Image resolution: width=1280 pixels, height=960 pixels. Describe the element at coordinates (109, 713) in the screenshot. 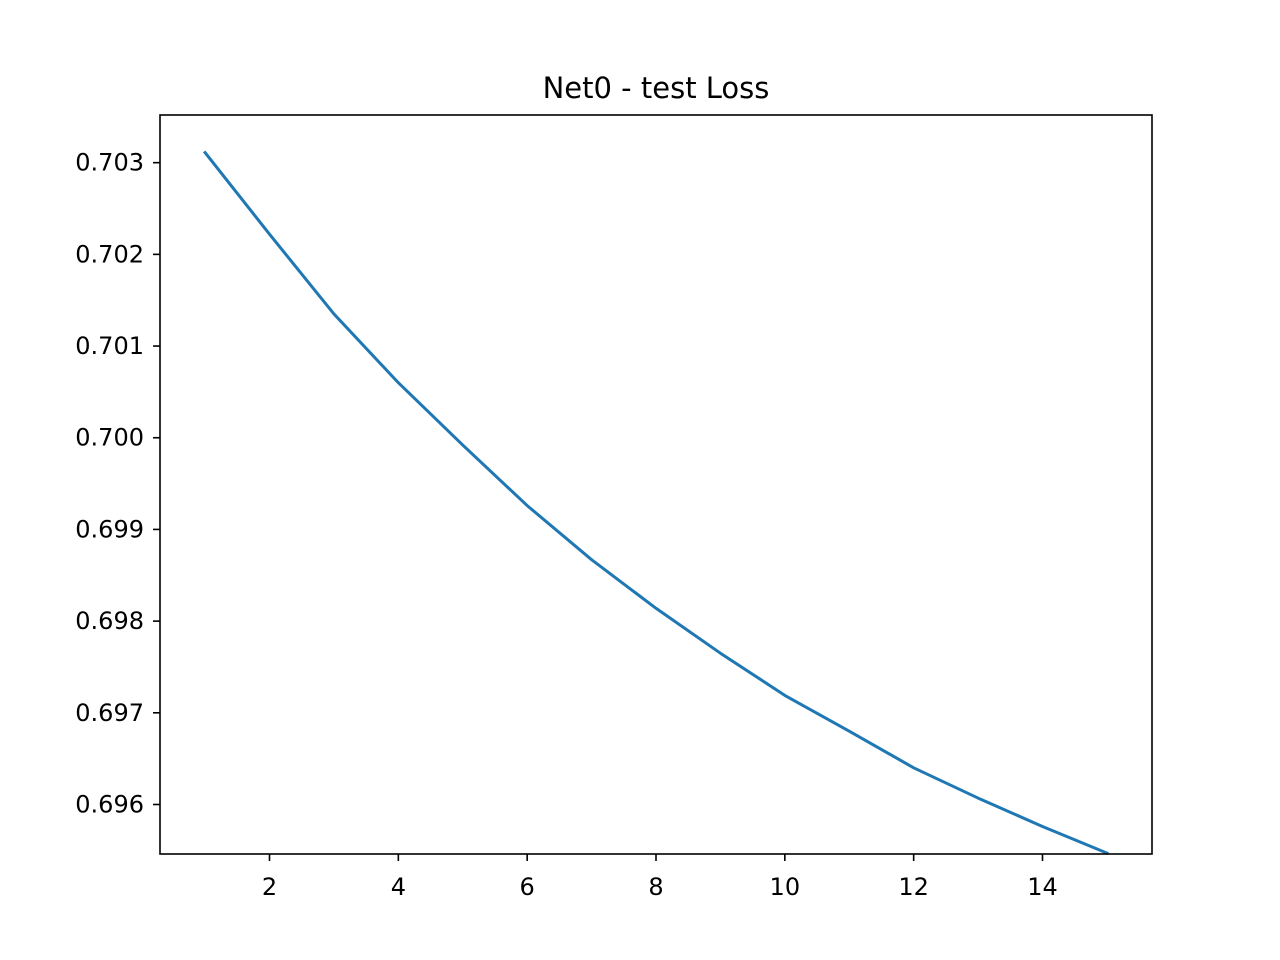

I see `y-tick-label: 0.697` at that location.